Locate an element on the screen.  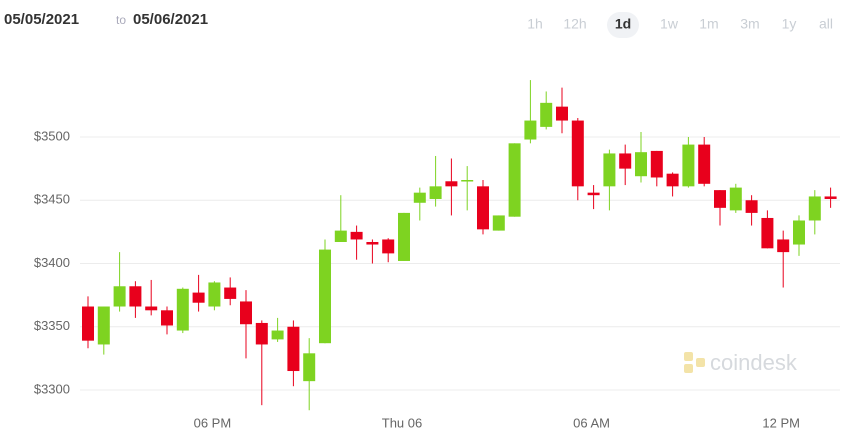
y-tick-label: $3350 is located at coordinates (52, 325).